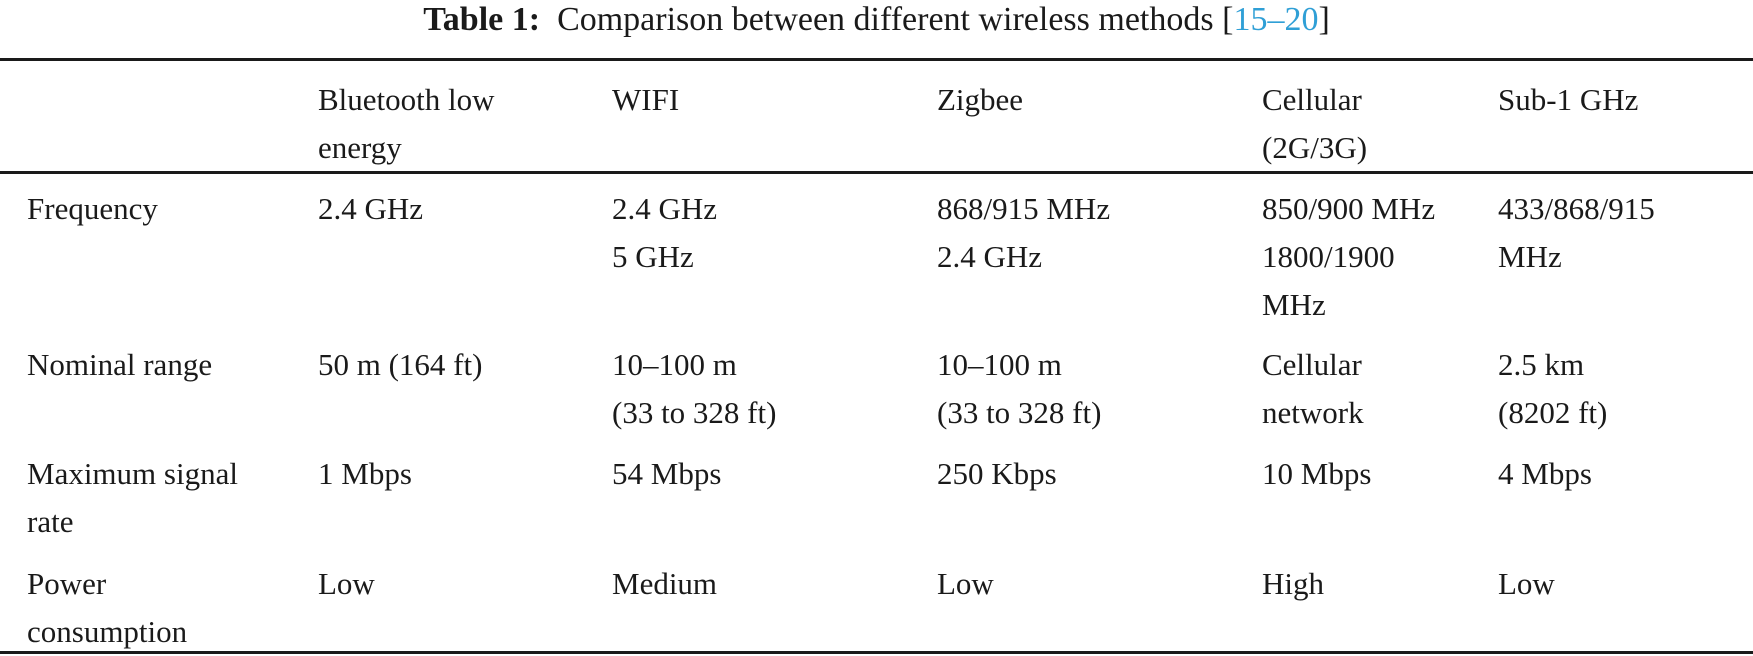  What do you see at coordinates (50, 521) in the screenshot?
I see `row-label-text: rate` at bounding box center [50, 521].